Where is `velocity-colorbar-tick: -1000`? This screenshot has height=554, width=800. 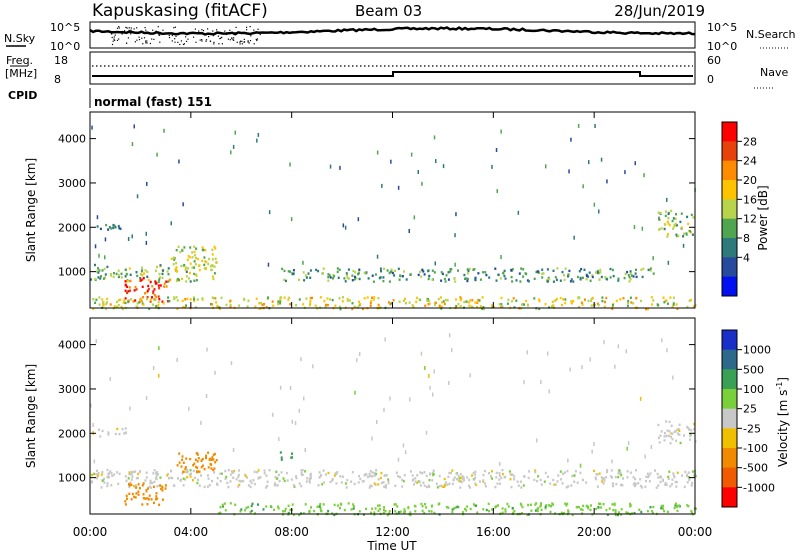
velocity-colorbar-tick: -1000 is located at coordinates (759, 487).